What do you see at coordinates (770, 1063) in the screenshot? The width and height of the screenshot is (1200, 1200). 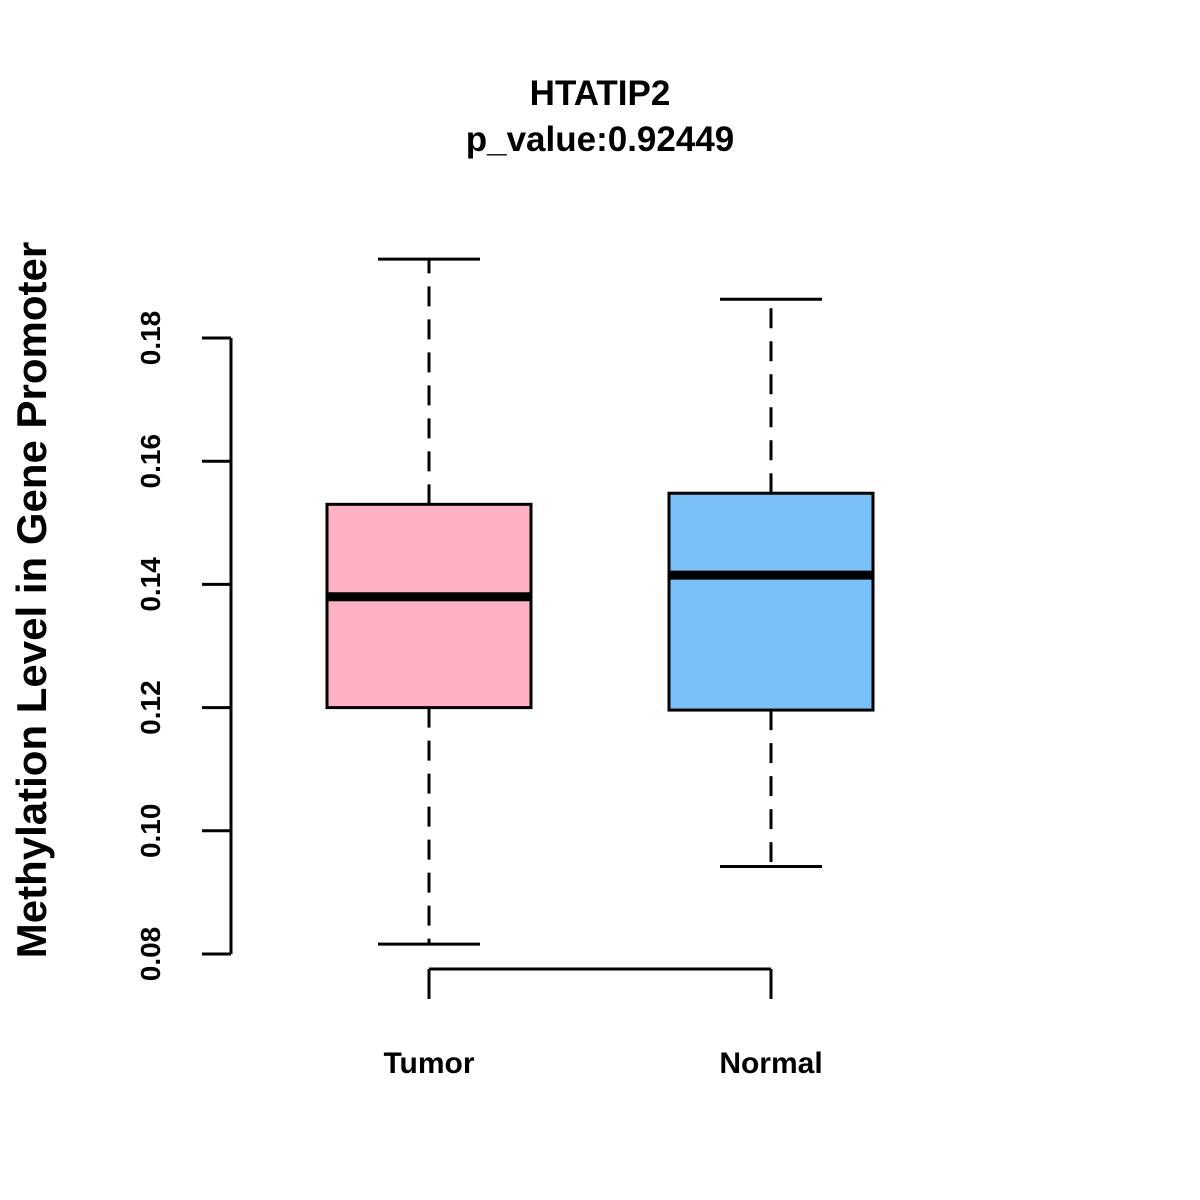 I see `x-tick-label: Normal` at bounding box center [770, 1063].